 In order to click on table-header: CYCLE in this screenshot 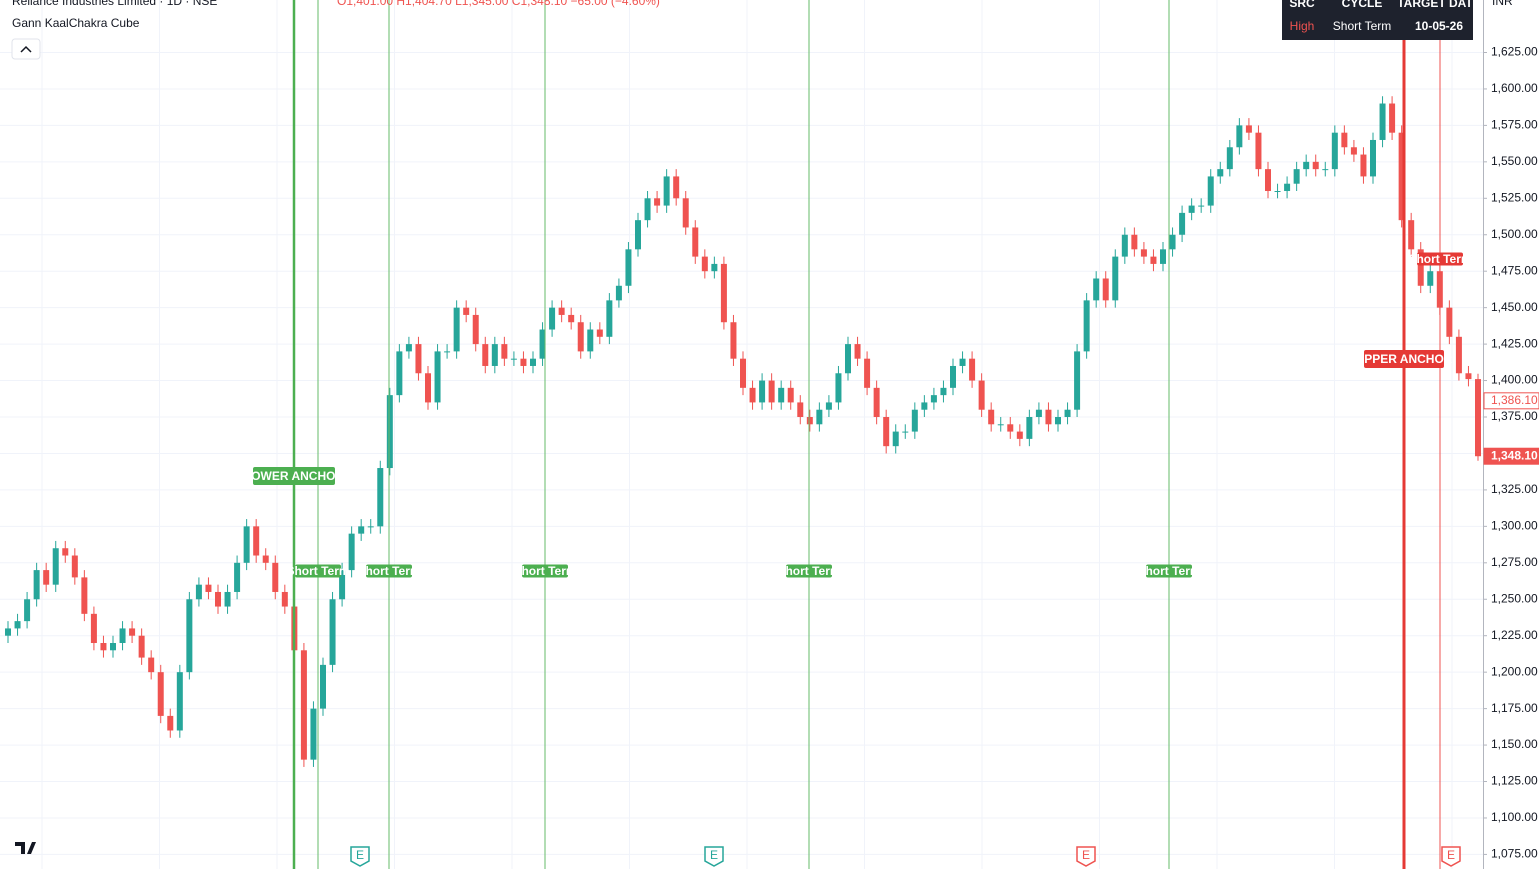, I will do `click(1362, 5)`.